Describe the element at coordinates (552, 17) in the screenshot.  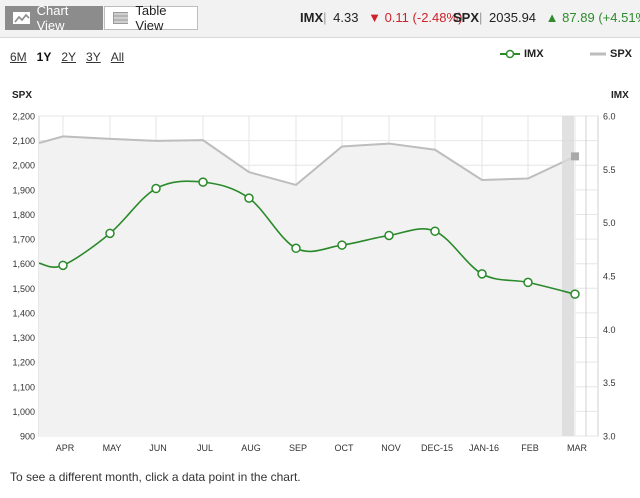
I see `up-arrow-icon: ▲` at that location.